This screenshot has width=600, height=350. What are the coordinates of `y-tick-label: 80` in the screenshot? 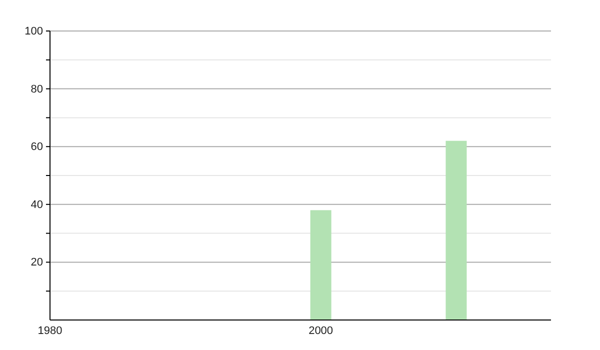 It's located at (36, 89).